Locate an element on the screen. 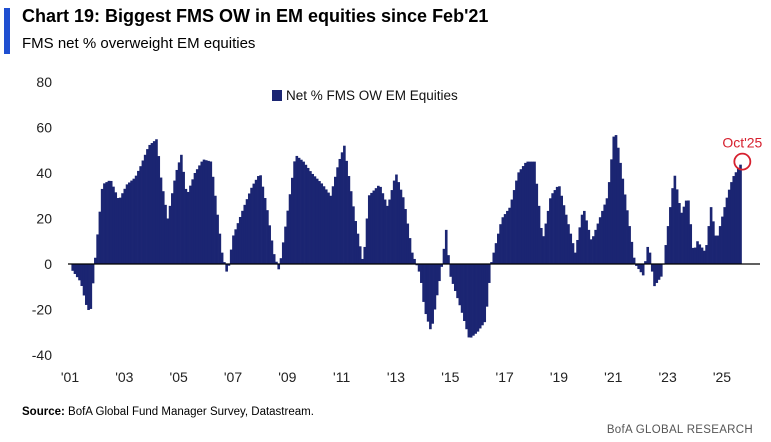 The height and width of the screenshot is (442, 771). brand-label: BofA GLOBAL RESEARCH is located at coordinates (679, 430).